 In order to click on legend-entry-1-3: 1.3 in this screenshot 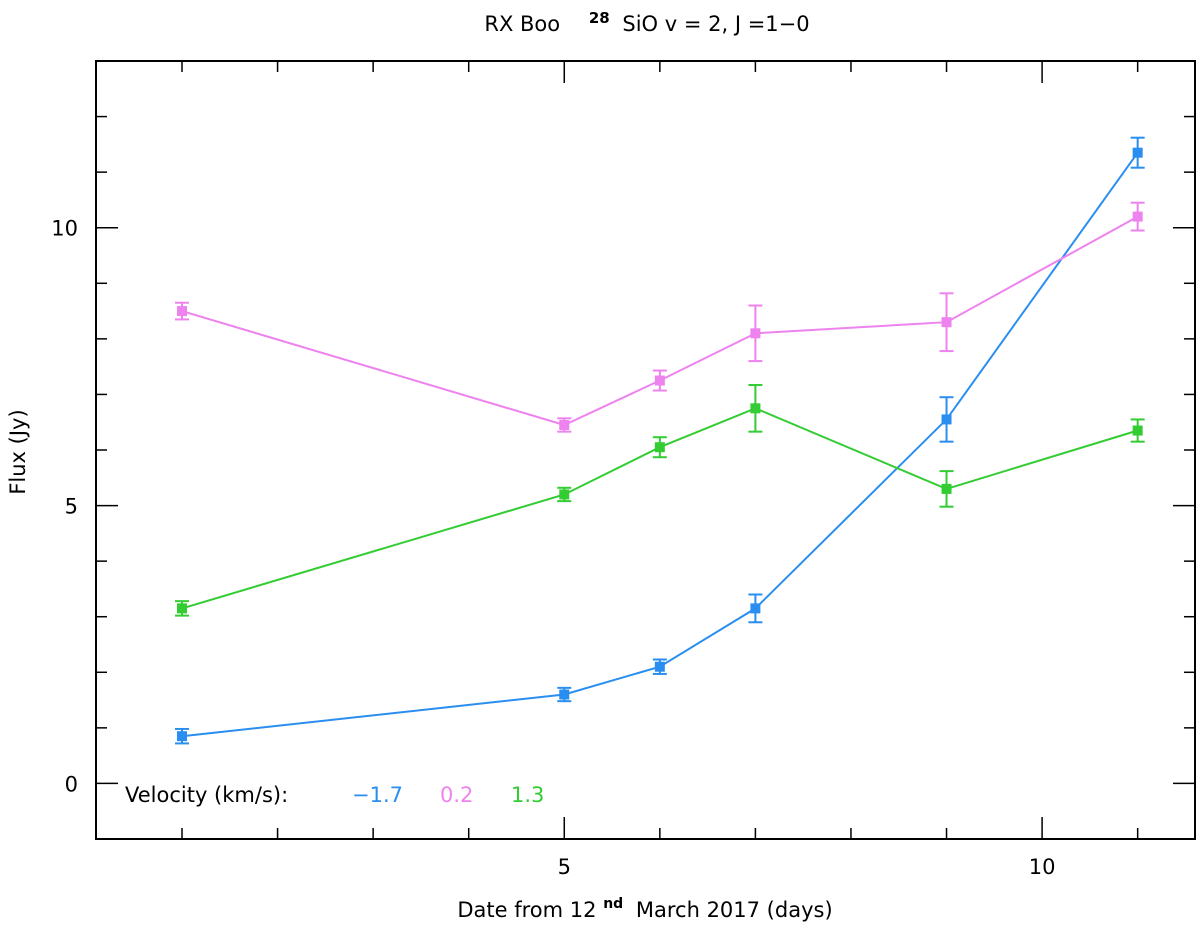, I will do `click(527, 795)`.